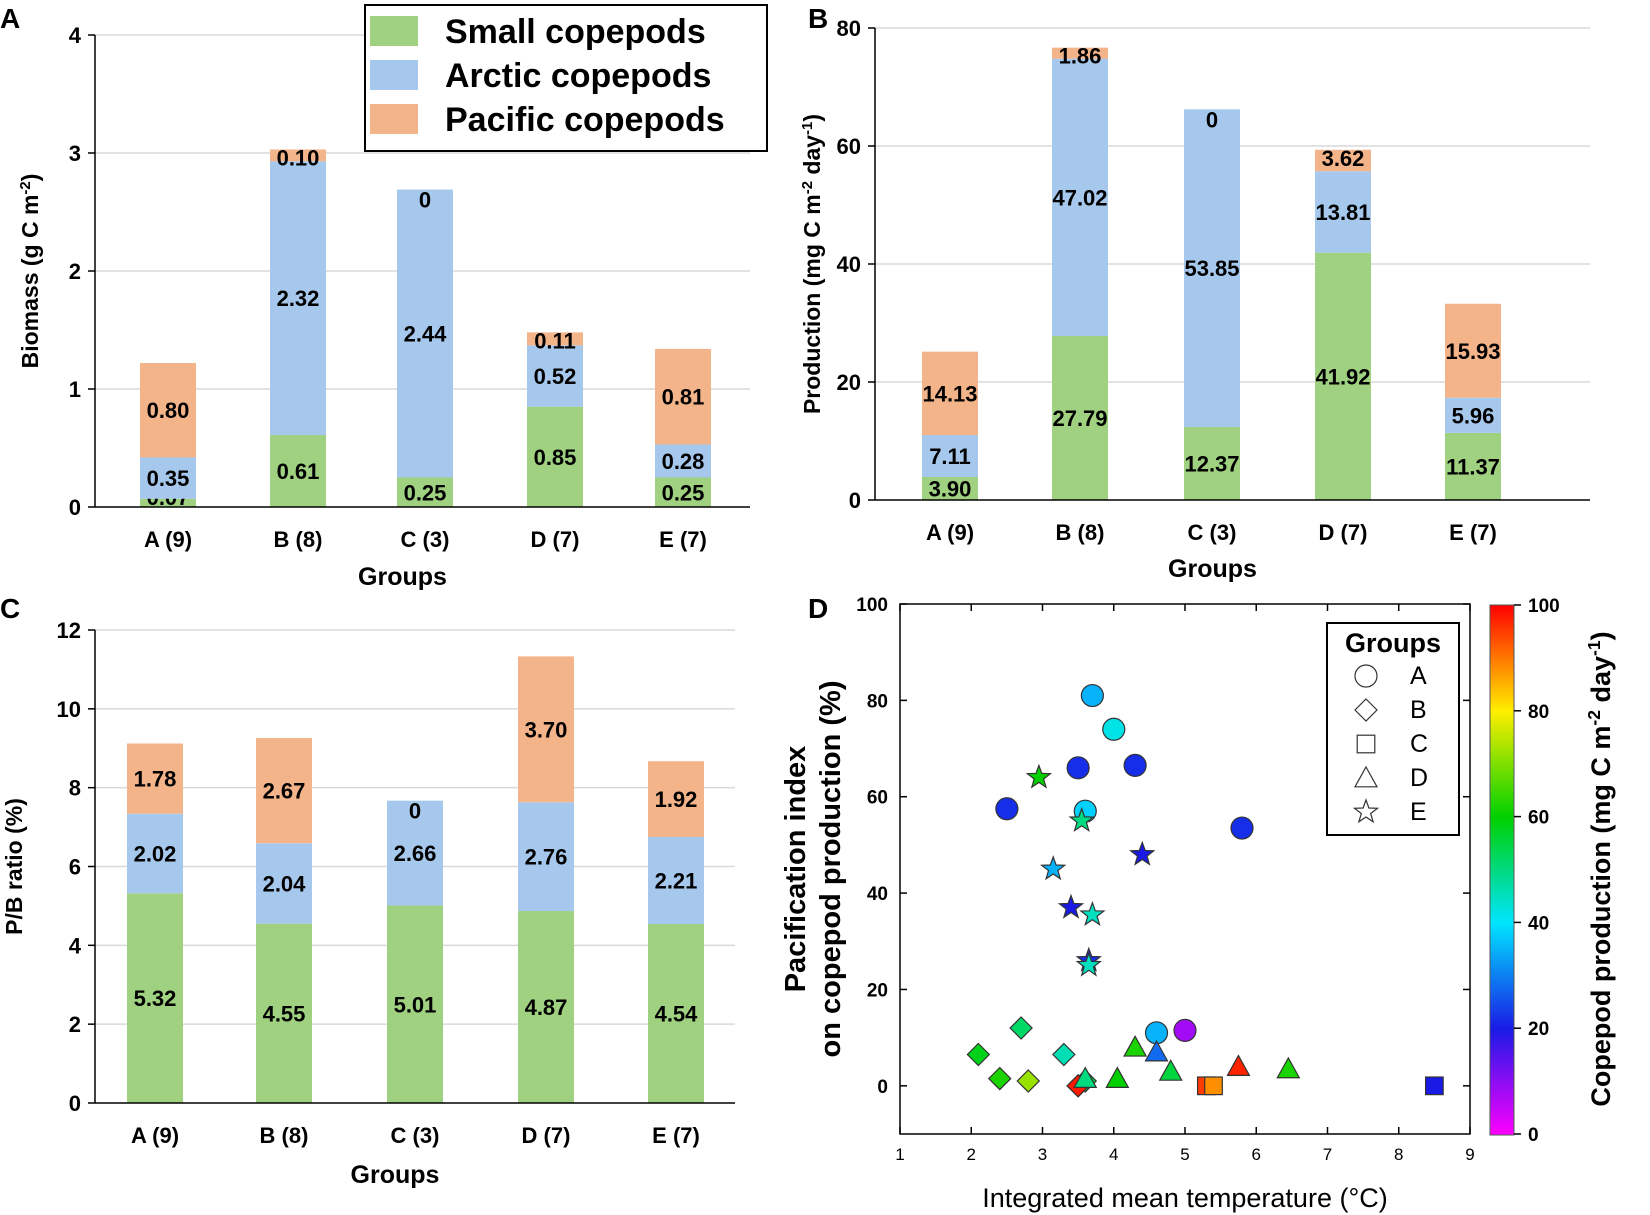 The height and width of the screenshot is (1215, 1650). What do you see at coordinates (849, 264) in the screenshot?
I see `panel-b-y-tick-label: 40` at bounding box center [849, 264].